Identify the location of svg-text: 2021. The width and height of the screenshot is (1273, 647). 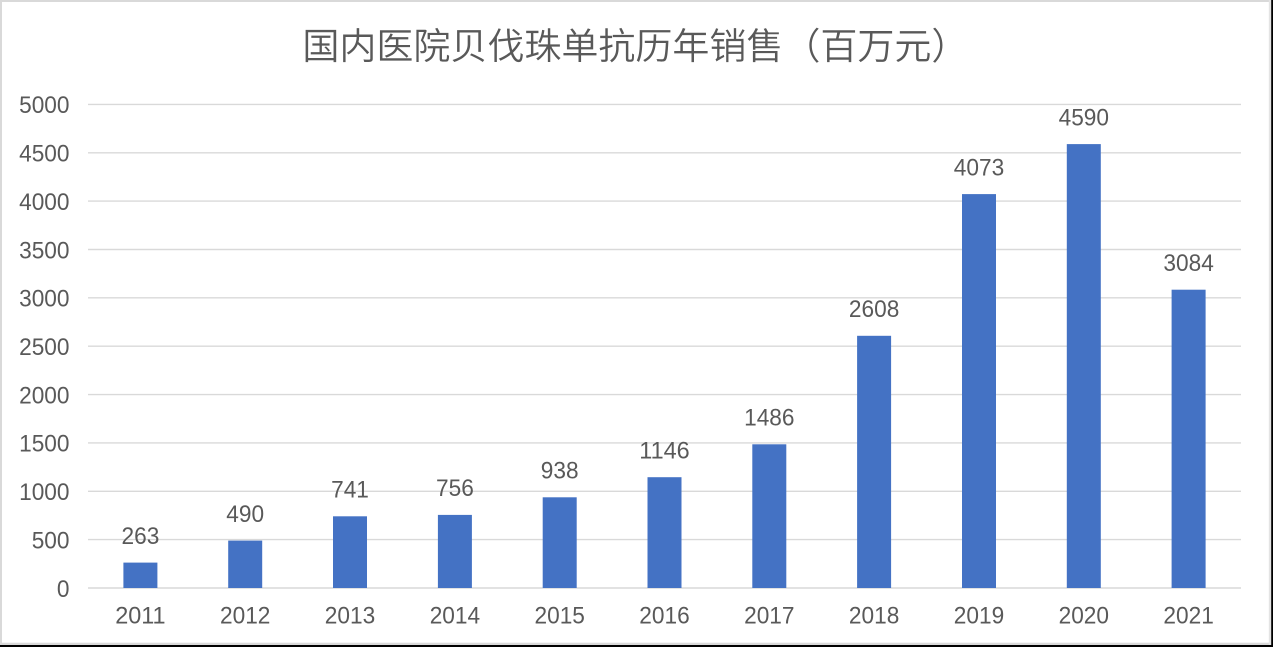
(1188, 615).